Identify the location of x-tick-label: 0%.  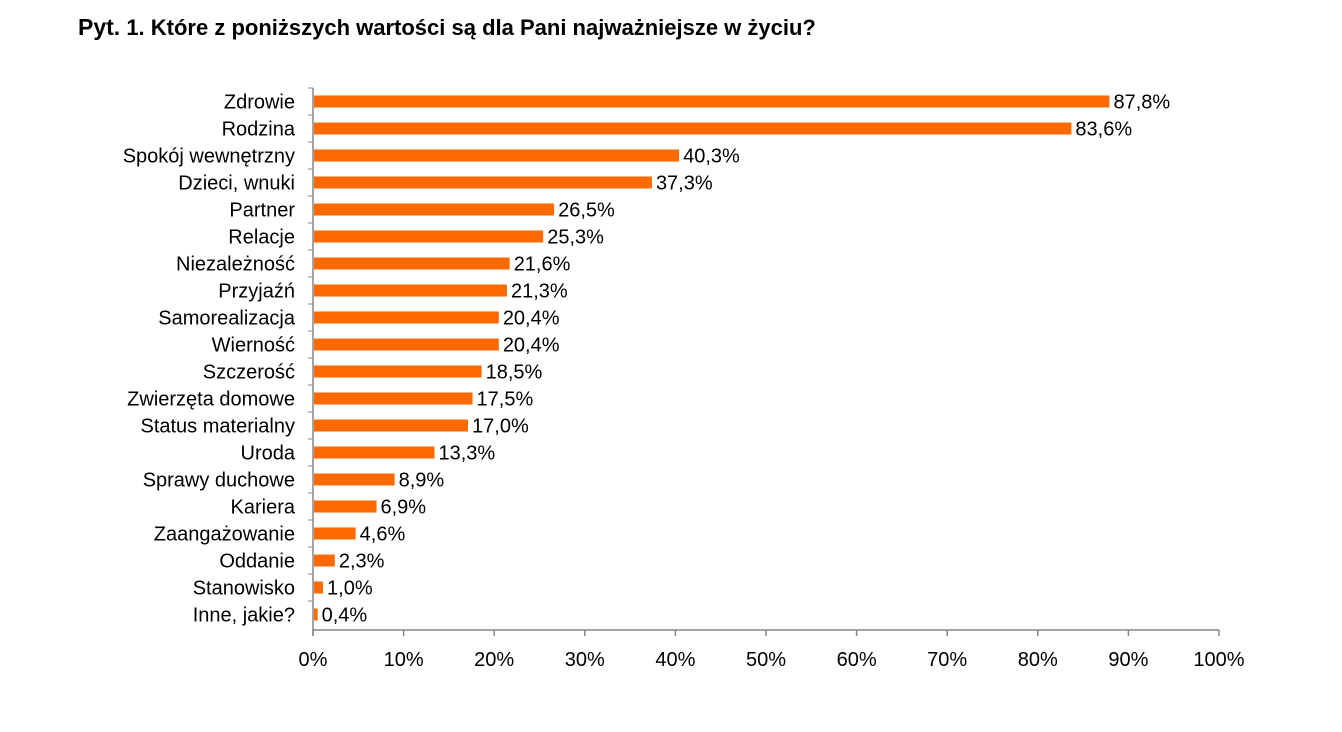
(313, 660).